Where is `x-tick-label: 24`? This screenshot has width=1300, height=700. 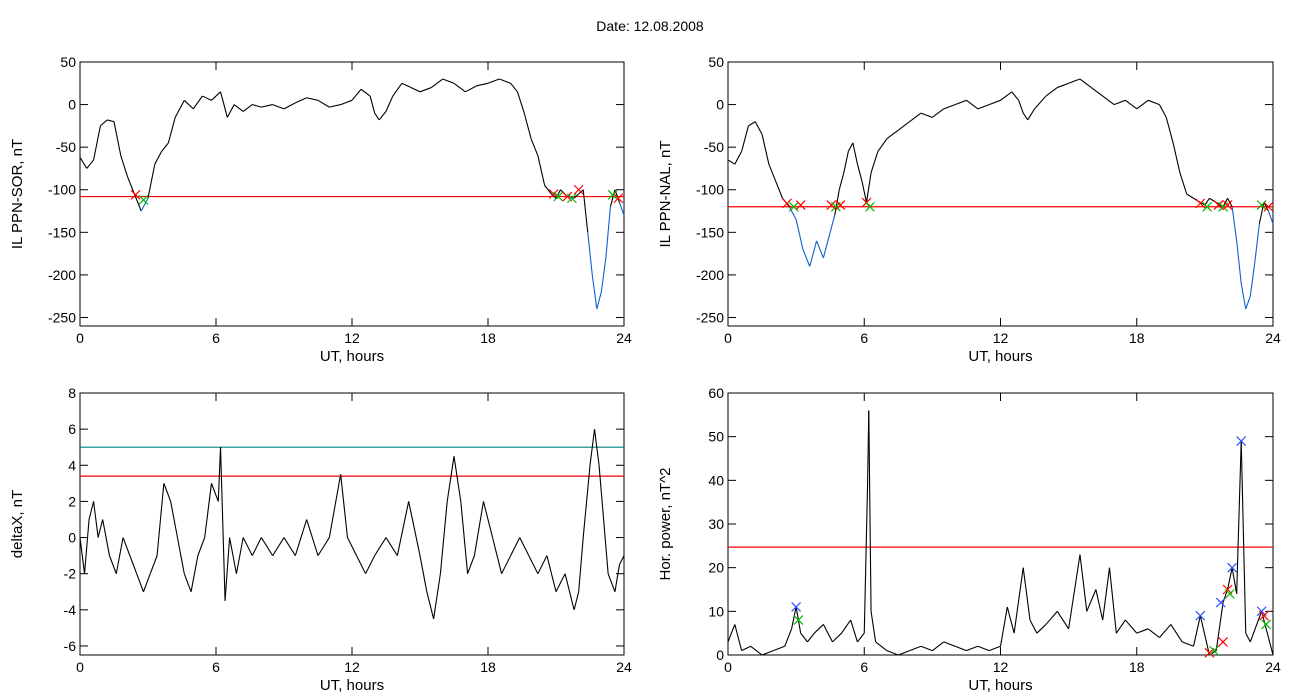
x-tick-label: 24 is located at coordinates (624, 338).